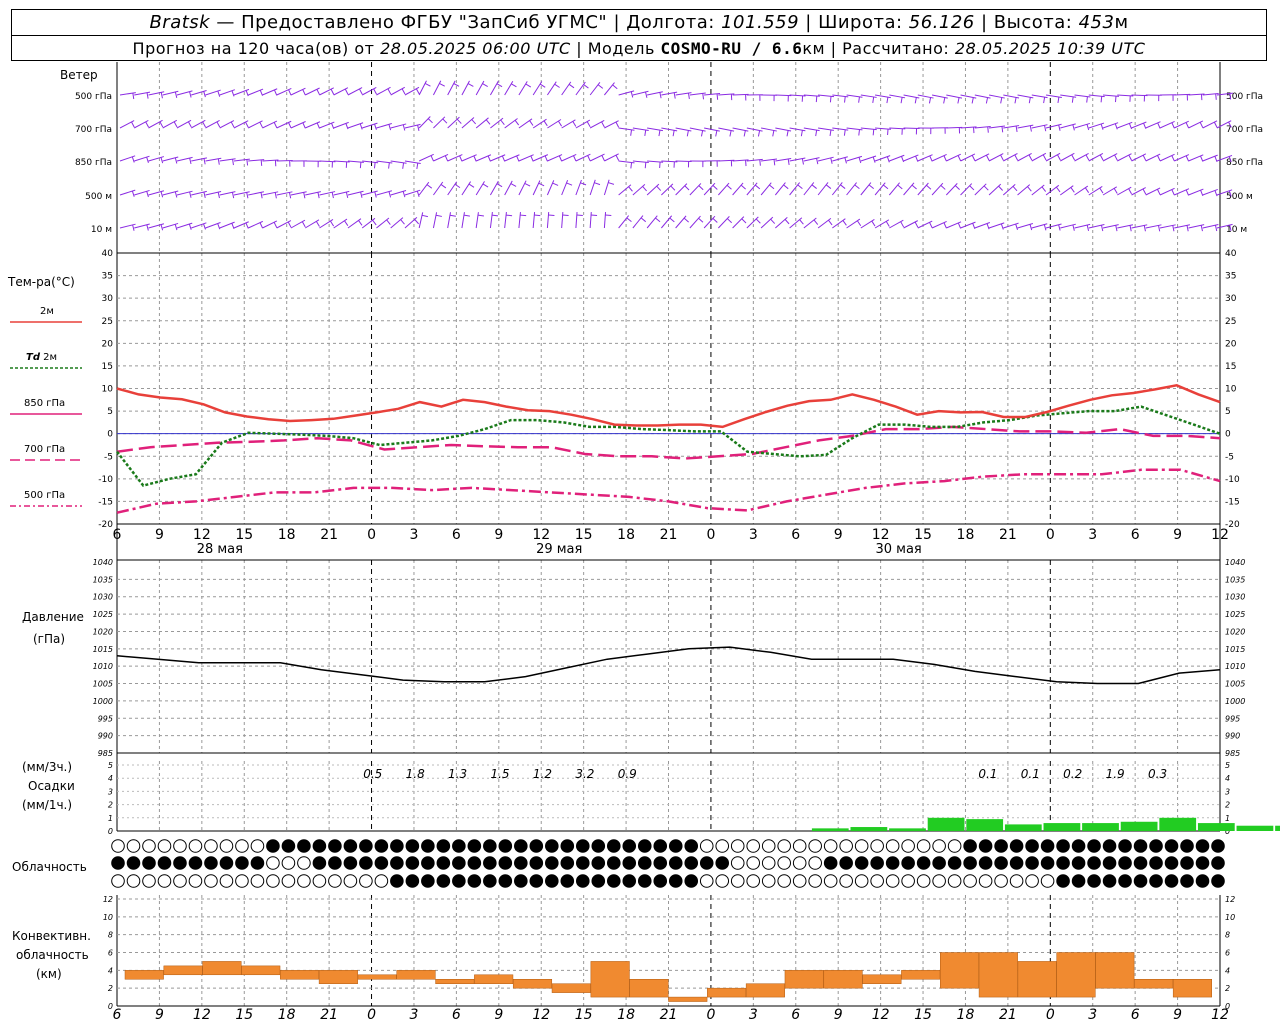  Describe the element at coordinates (838, 1015) in the screenshot. I see `conv-time-label: 9` at that location.